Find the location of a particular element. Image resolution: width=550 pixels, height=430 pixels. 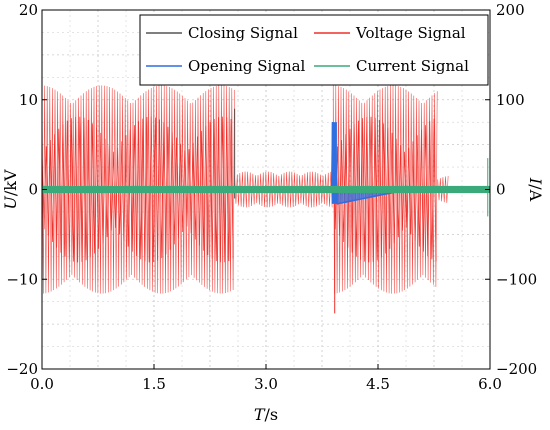

x-axis-label: T/s is located at coordinates (266, 414).